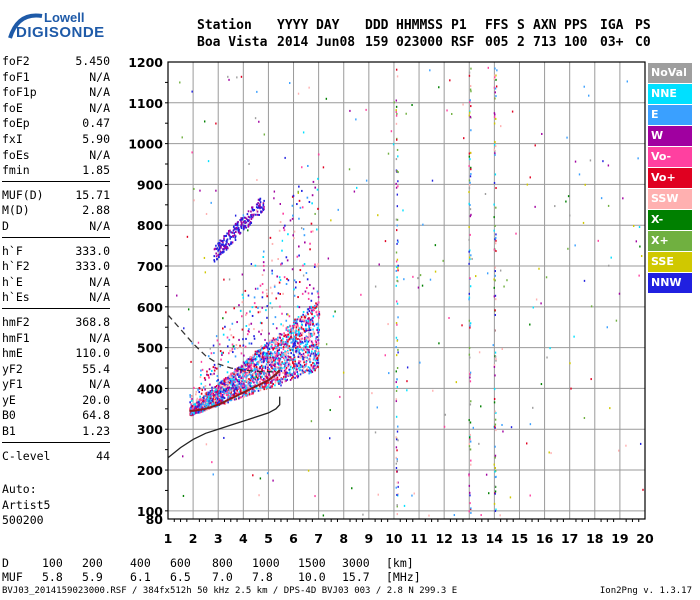 This screenshot has width=700, height=600. Describe the element at coordinates (56, 457) in the screenshot. I see `param-row: C-level 44` at that location.